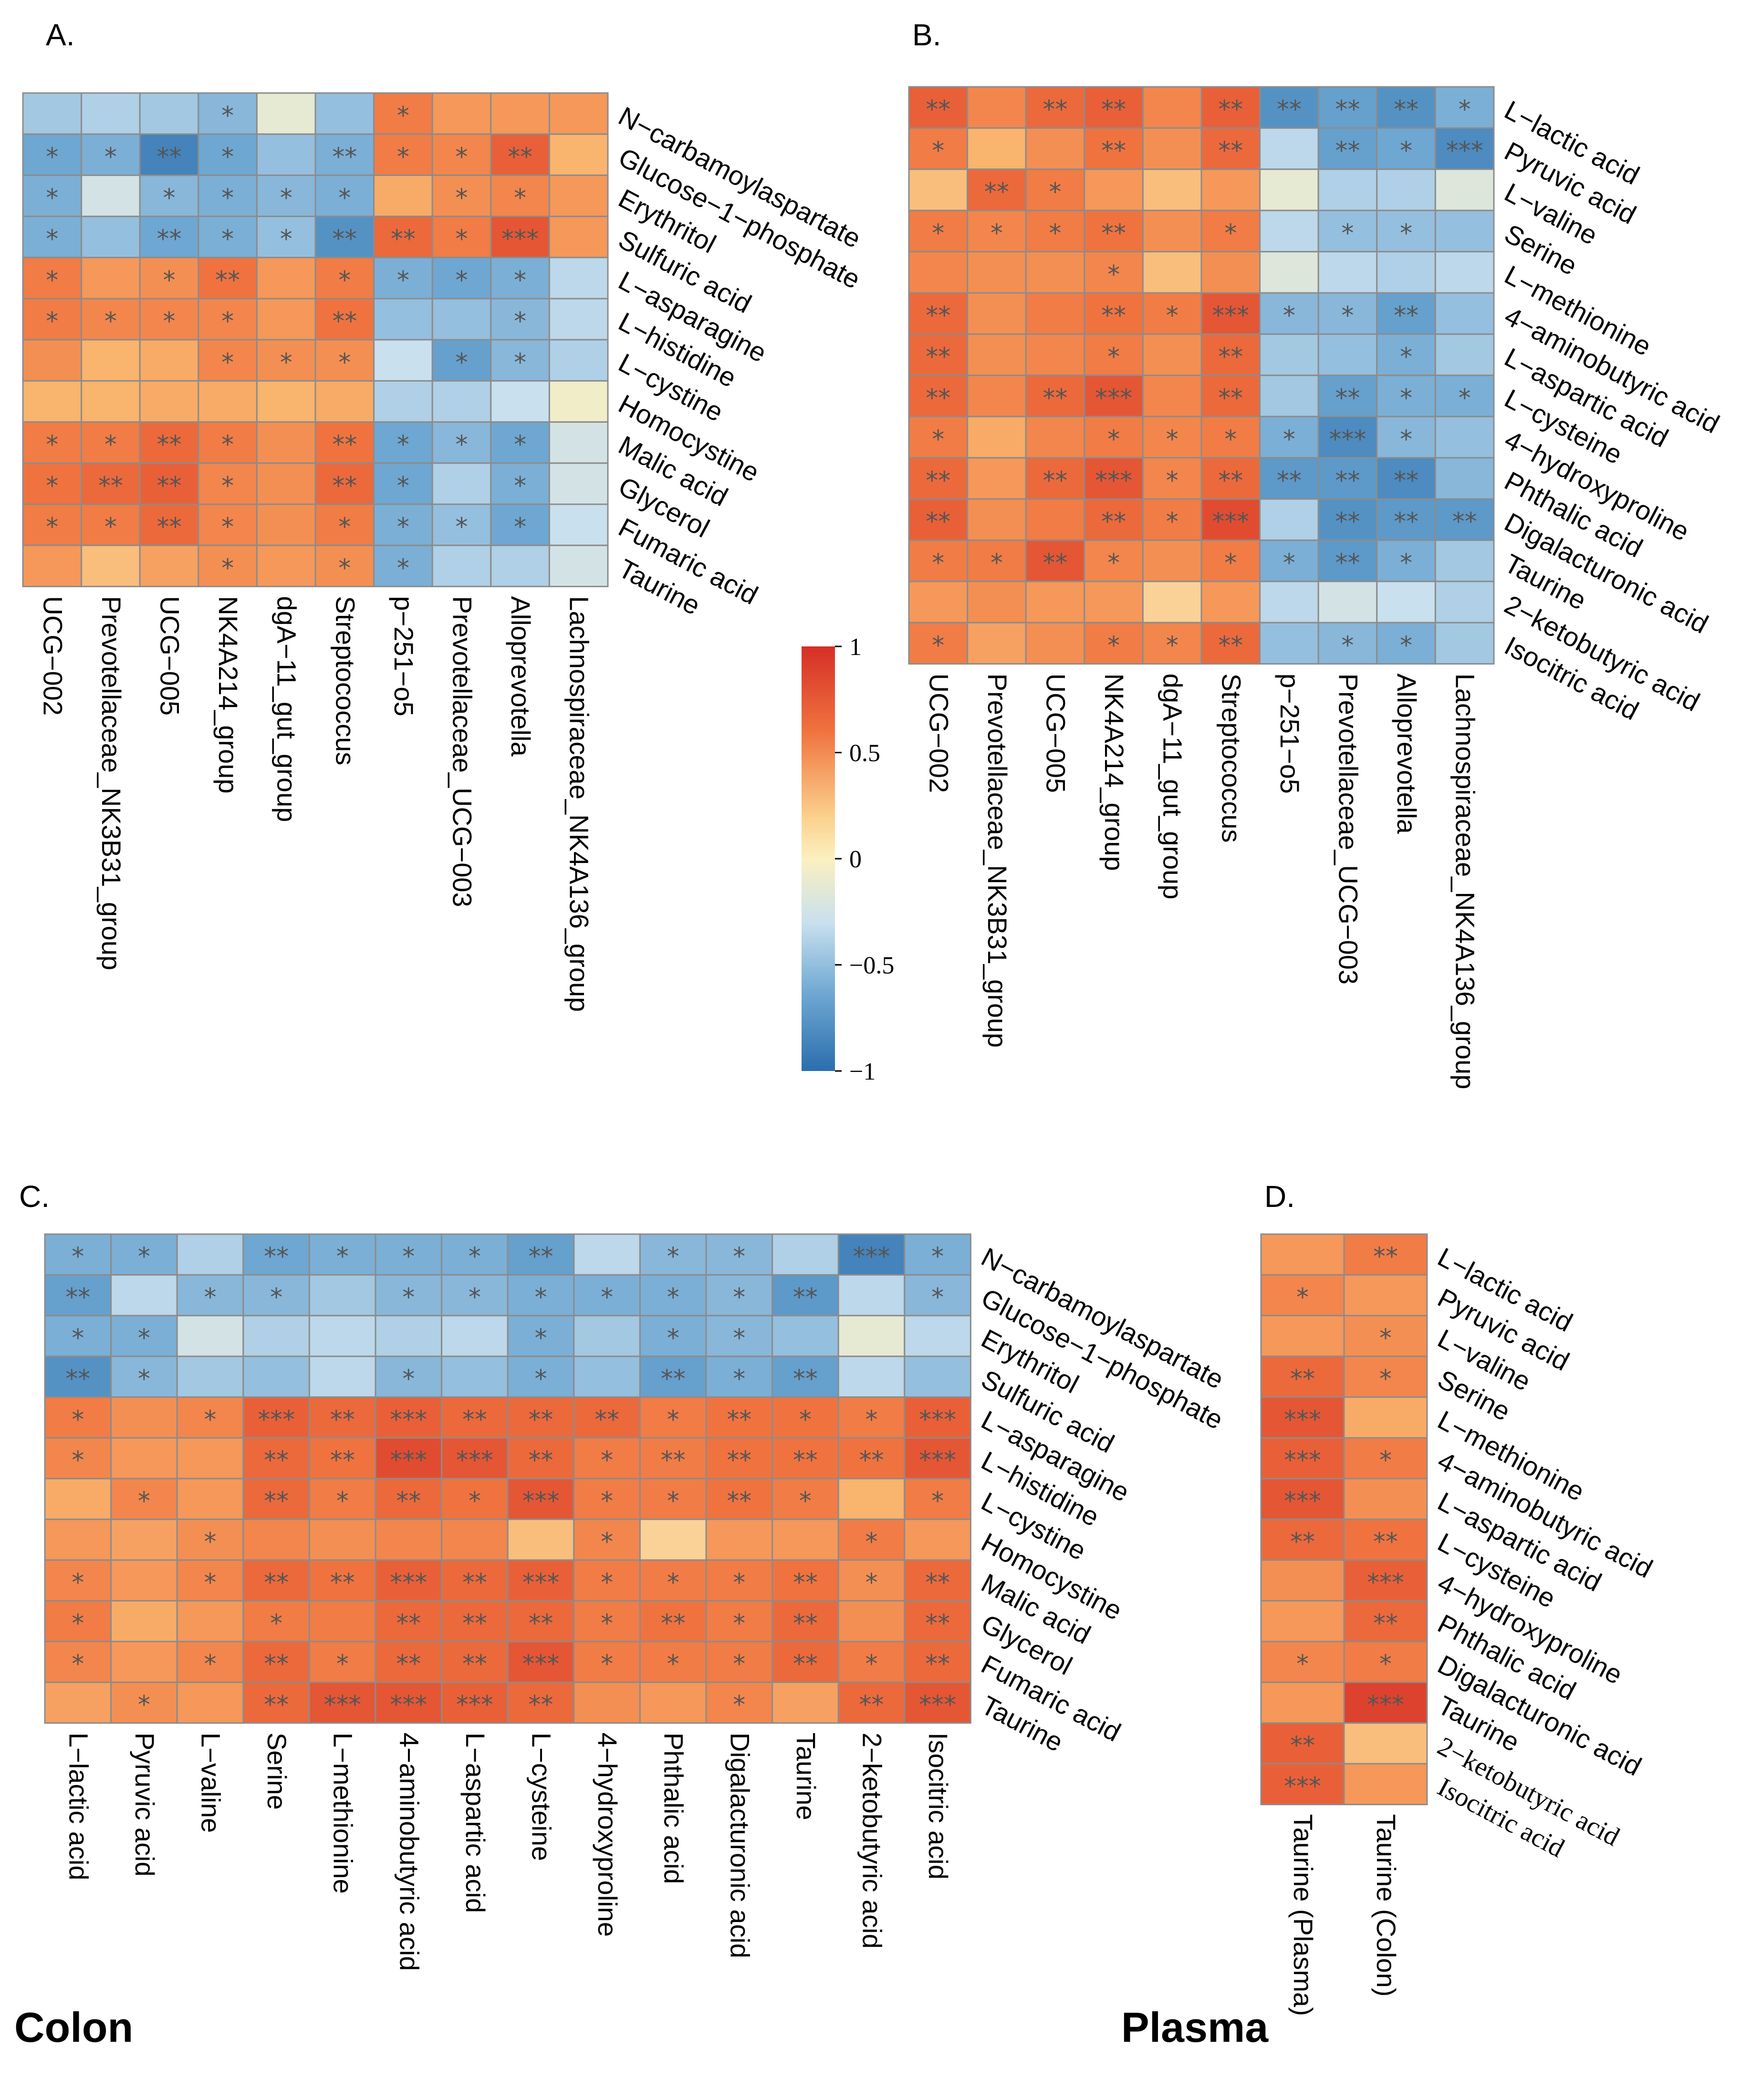  Describe the element at coordinates (848, 860) in the screenshot. I see `color-legend: 1 0.5 0 −0.5 −1` at that location.